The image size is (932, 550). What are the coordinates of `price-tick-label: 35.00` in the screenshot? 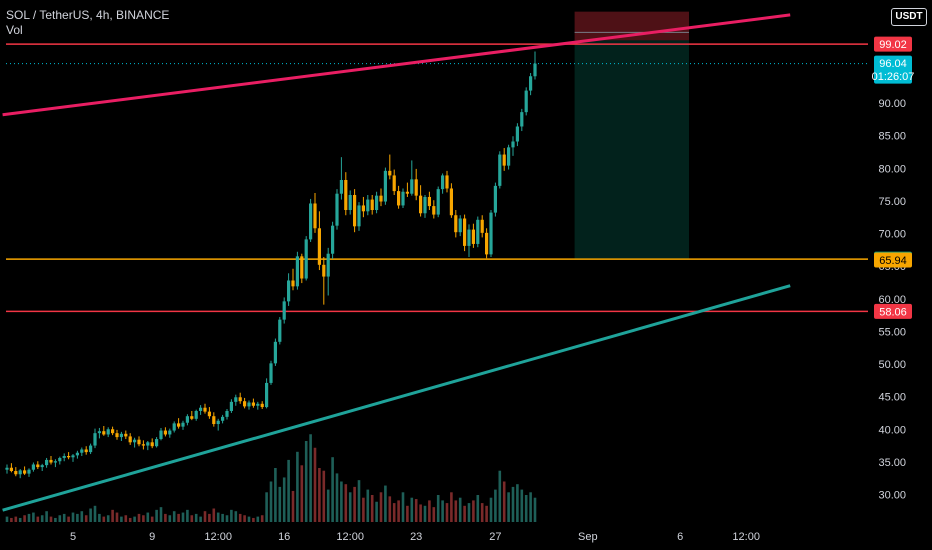 It's located at (892, 463).